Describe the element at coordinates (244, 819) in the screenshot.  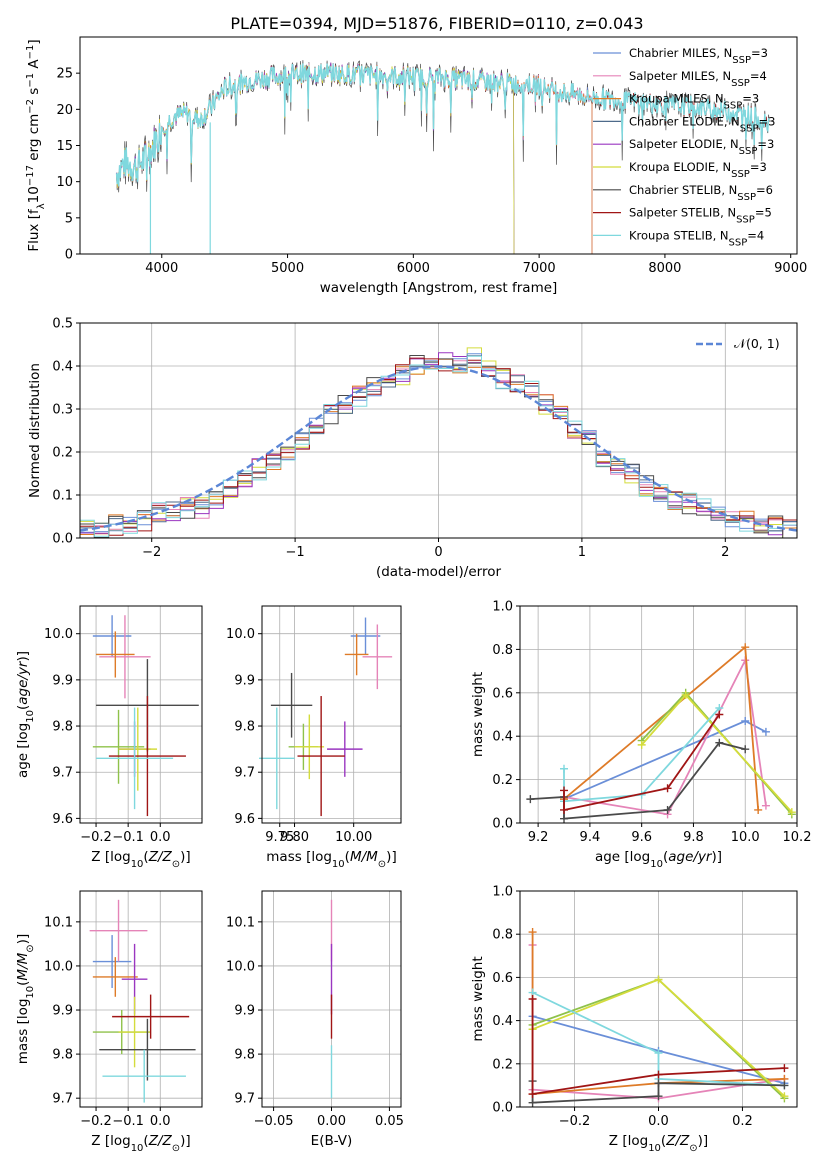
I see `y-tick-label: 9.6` at that location.